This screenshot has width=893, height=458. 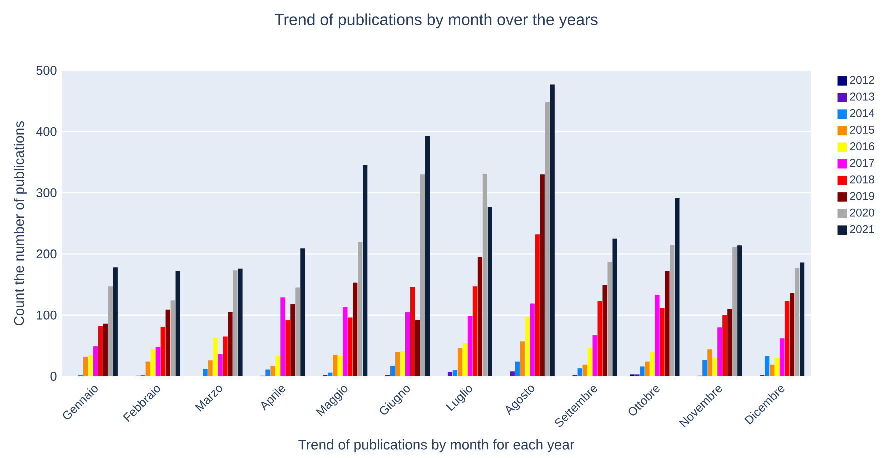 I want to click on legend-label: 2018, so click(x=862, y=179).